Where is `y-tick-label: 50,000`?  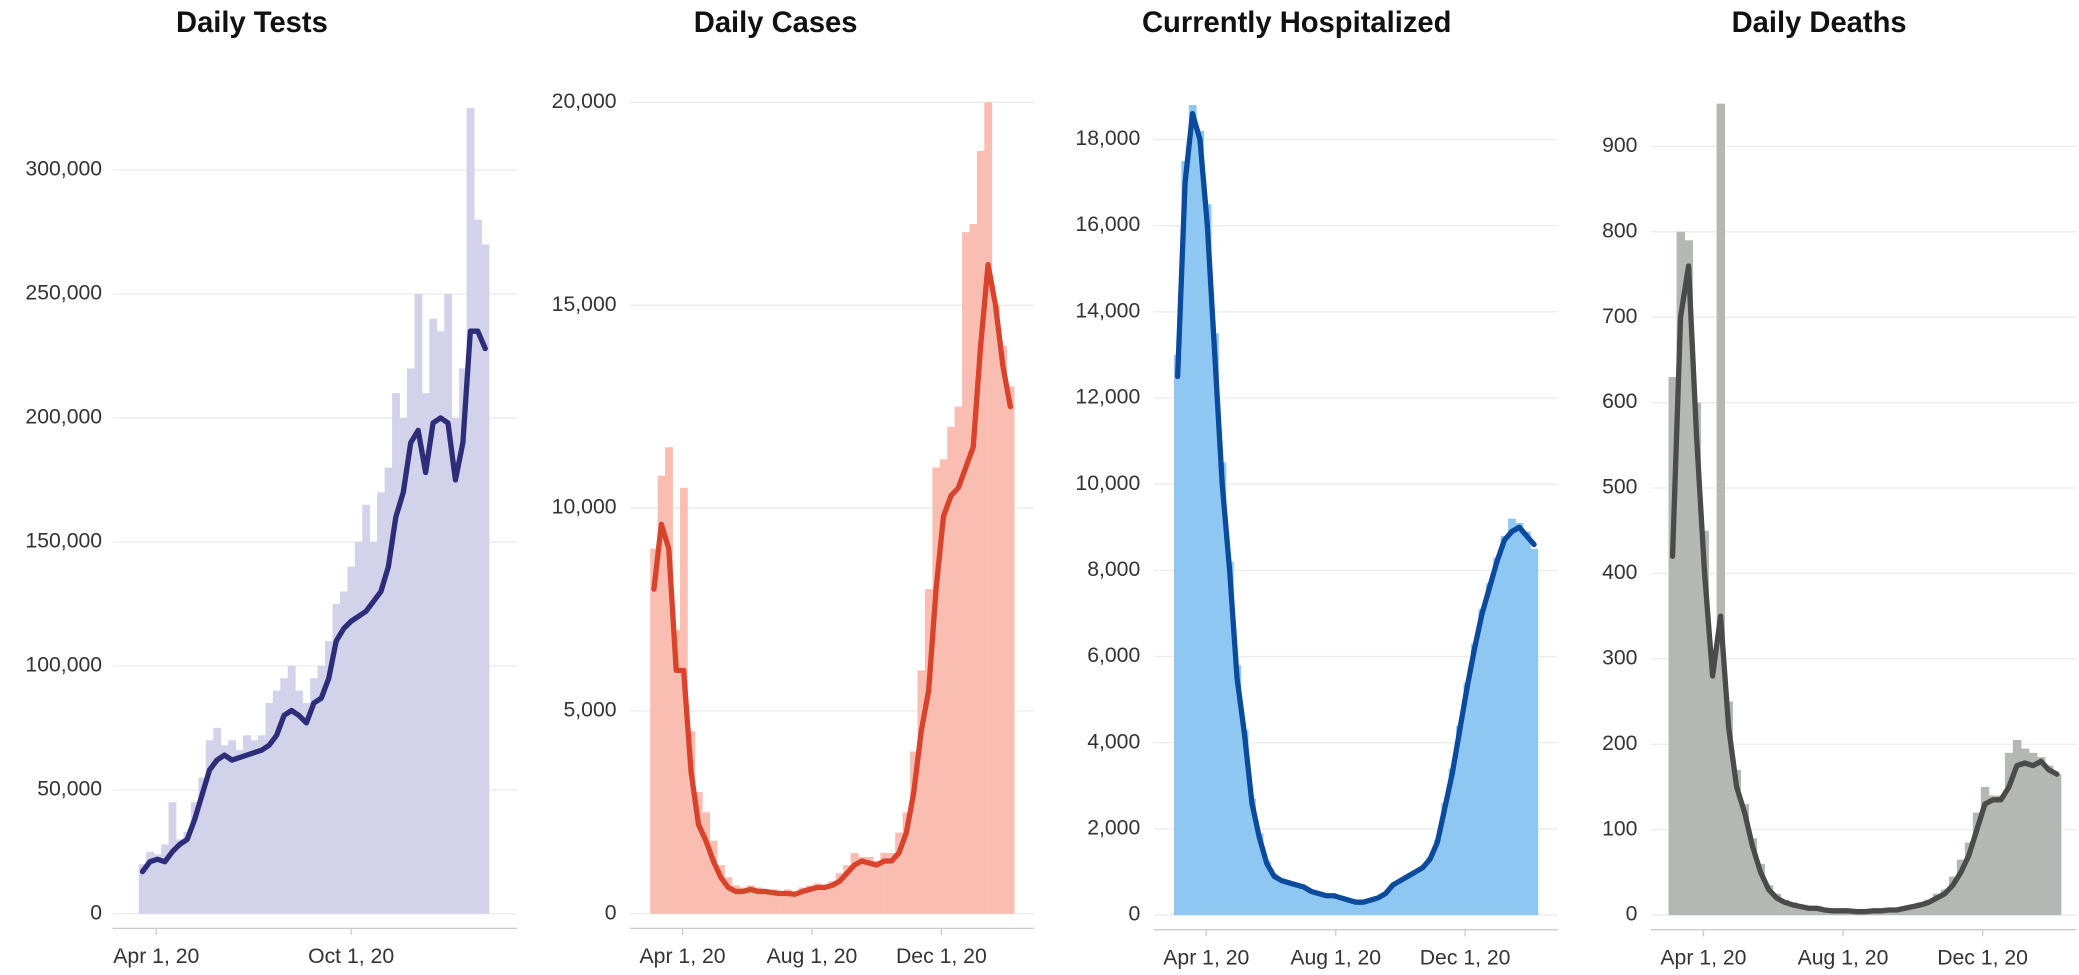
y-tick-label: 50,000 is located at coordinates (69, 788).